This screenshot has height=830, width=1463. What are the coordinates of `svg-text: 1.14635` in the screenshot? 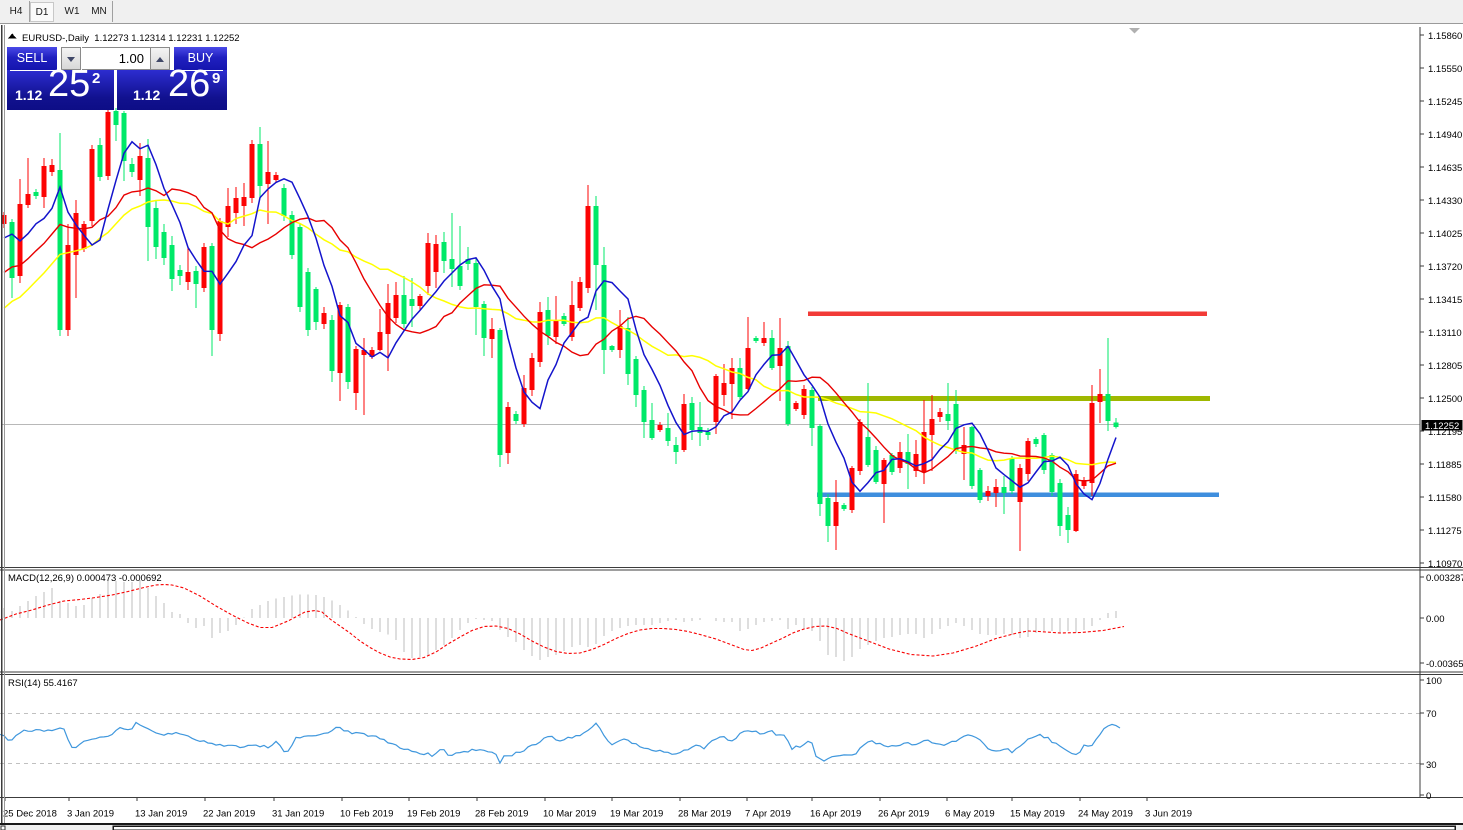 It's located at (1445, 168).